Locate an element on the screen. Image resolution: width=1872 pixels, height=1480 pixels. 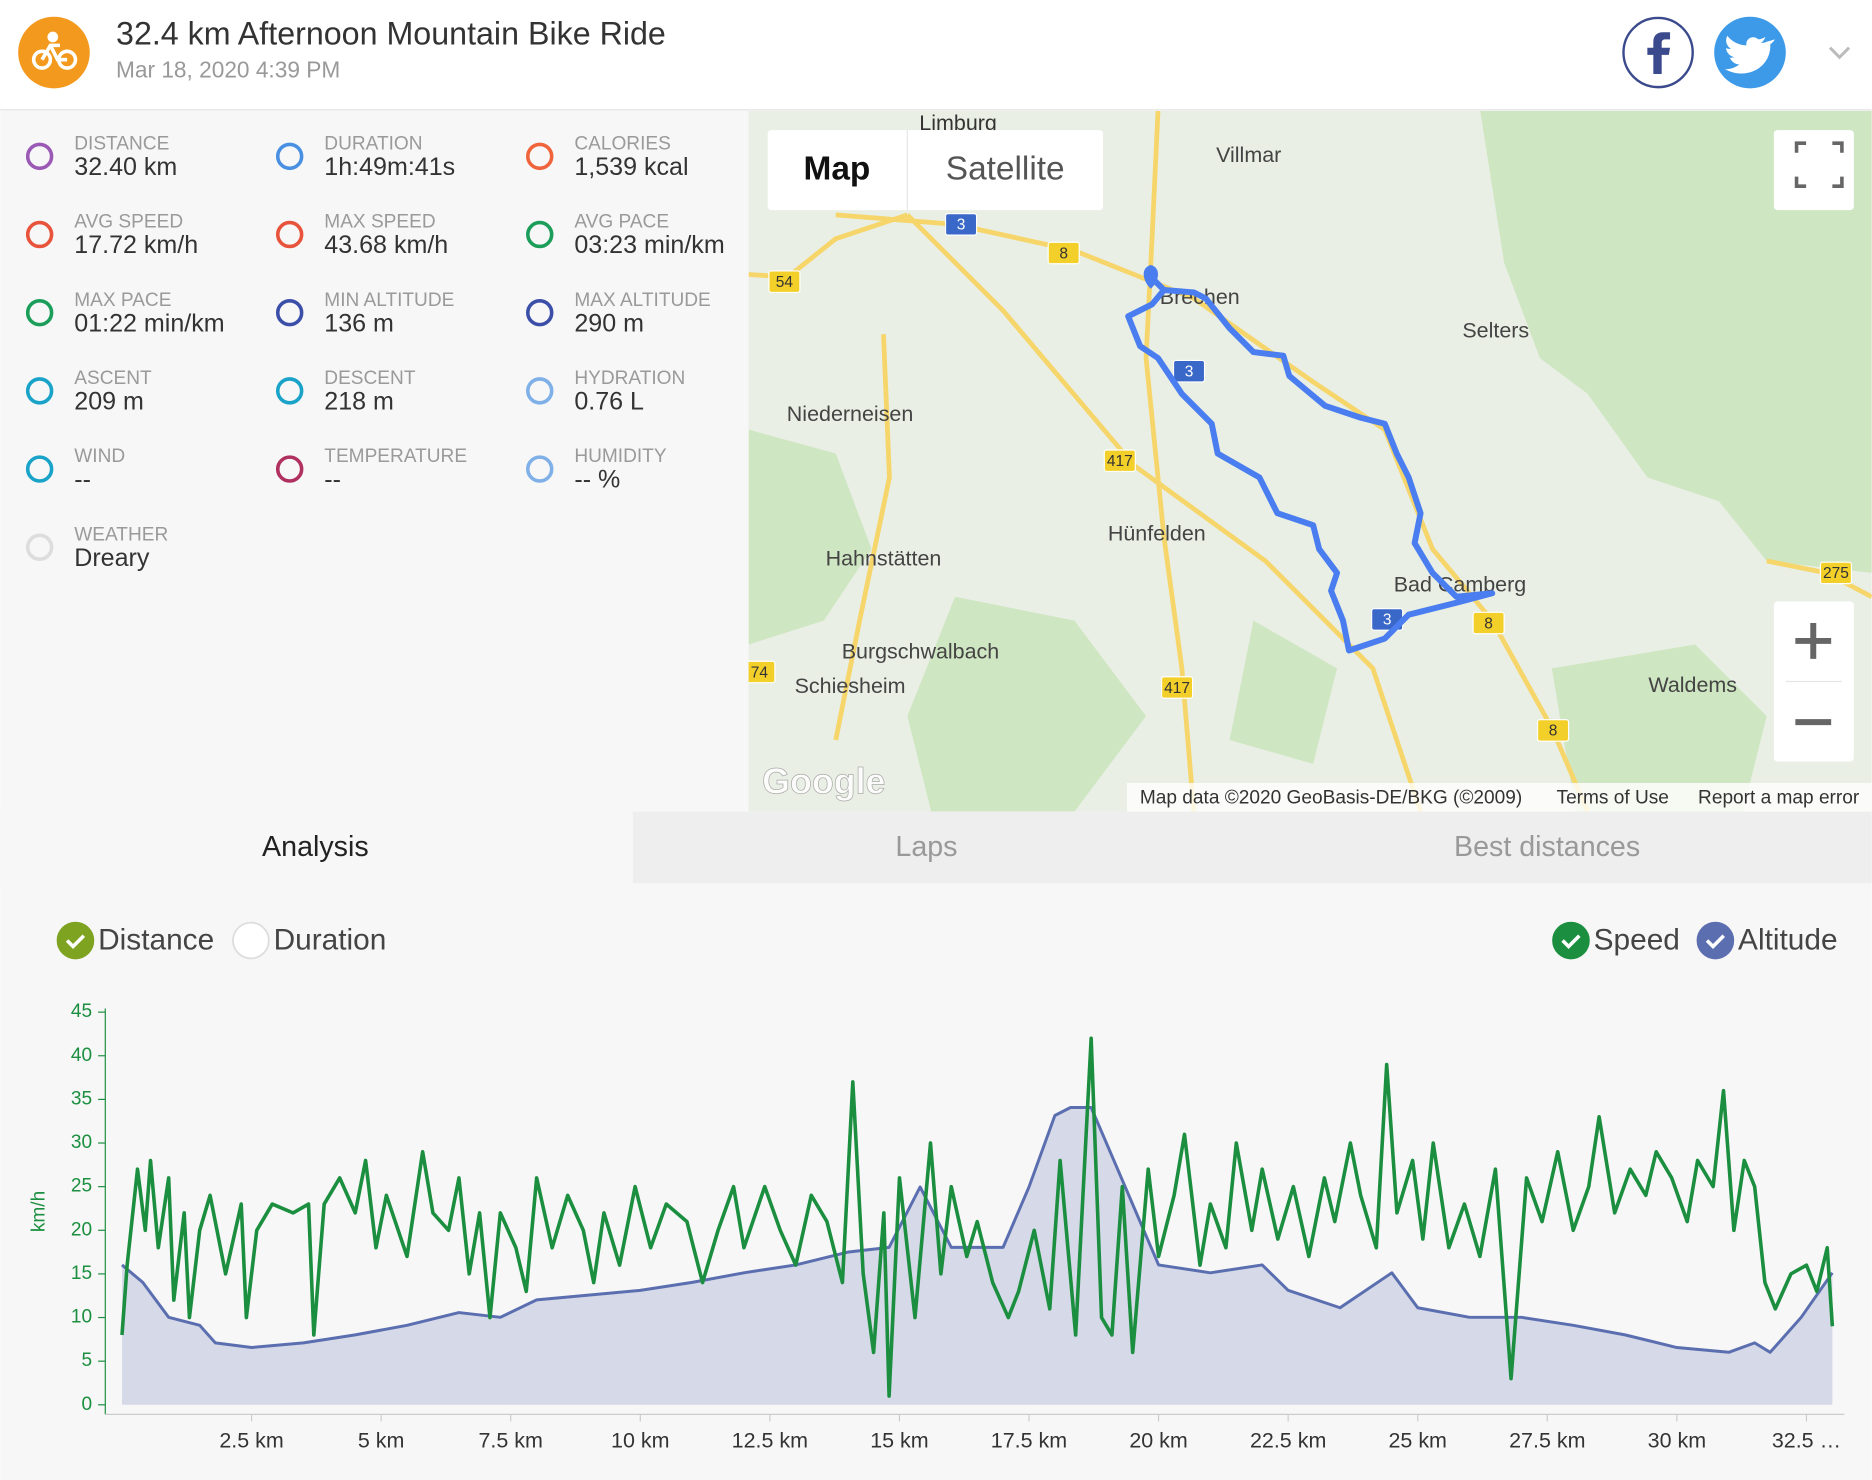
road-number: 275 is located at coordinates (1836, 573).